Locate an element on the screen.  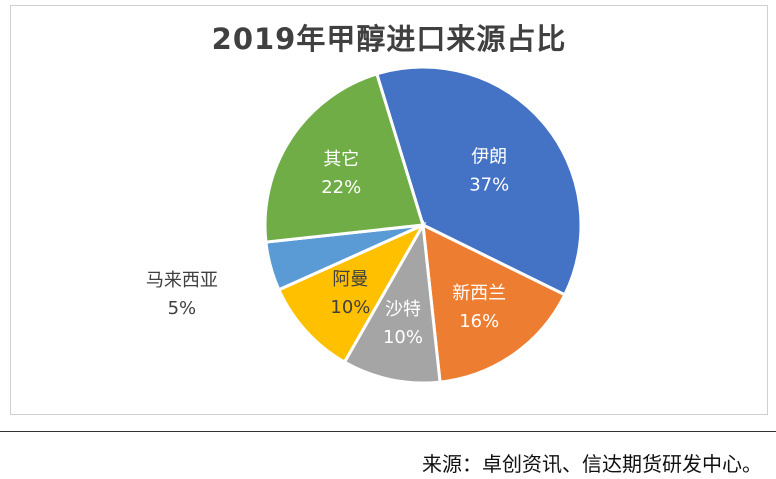
pie-label-name-3: 阿曼 is located at coordinates (350, 279).